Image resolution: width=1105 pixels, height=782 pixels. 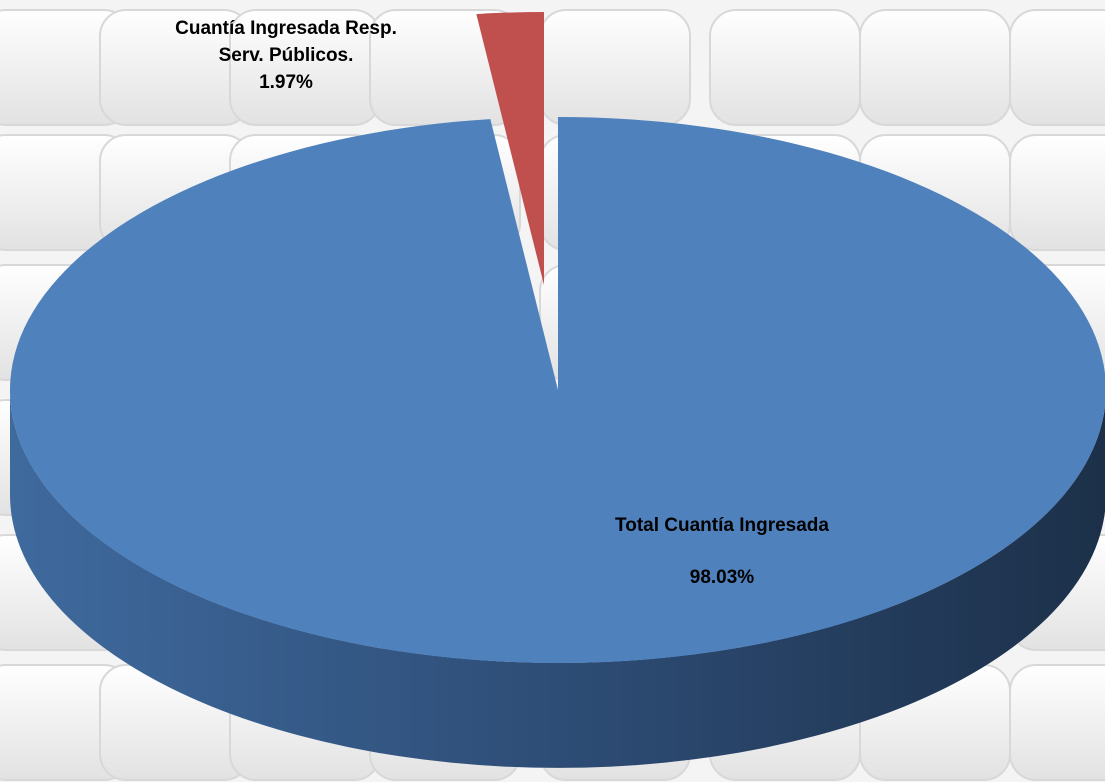 What do you see at coordinates (722, 551) in the screenshot?
I see `data-label-1: Total Cuantía Ingresada 98.03%` at bounding box center [722, 551].